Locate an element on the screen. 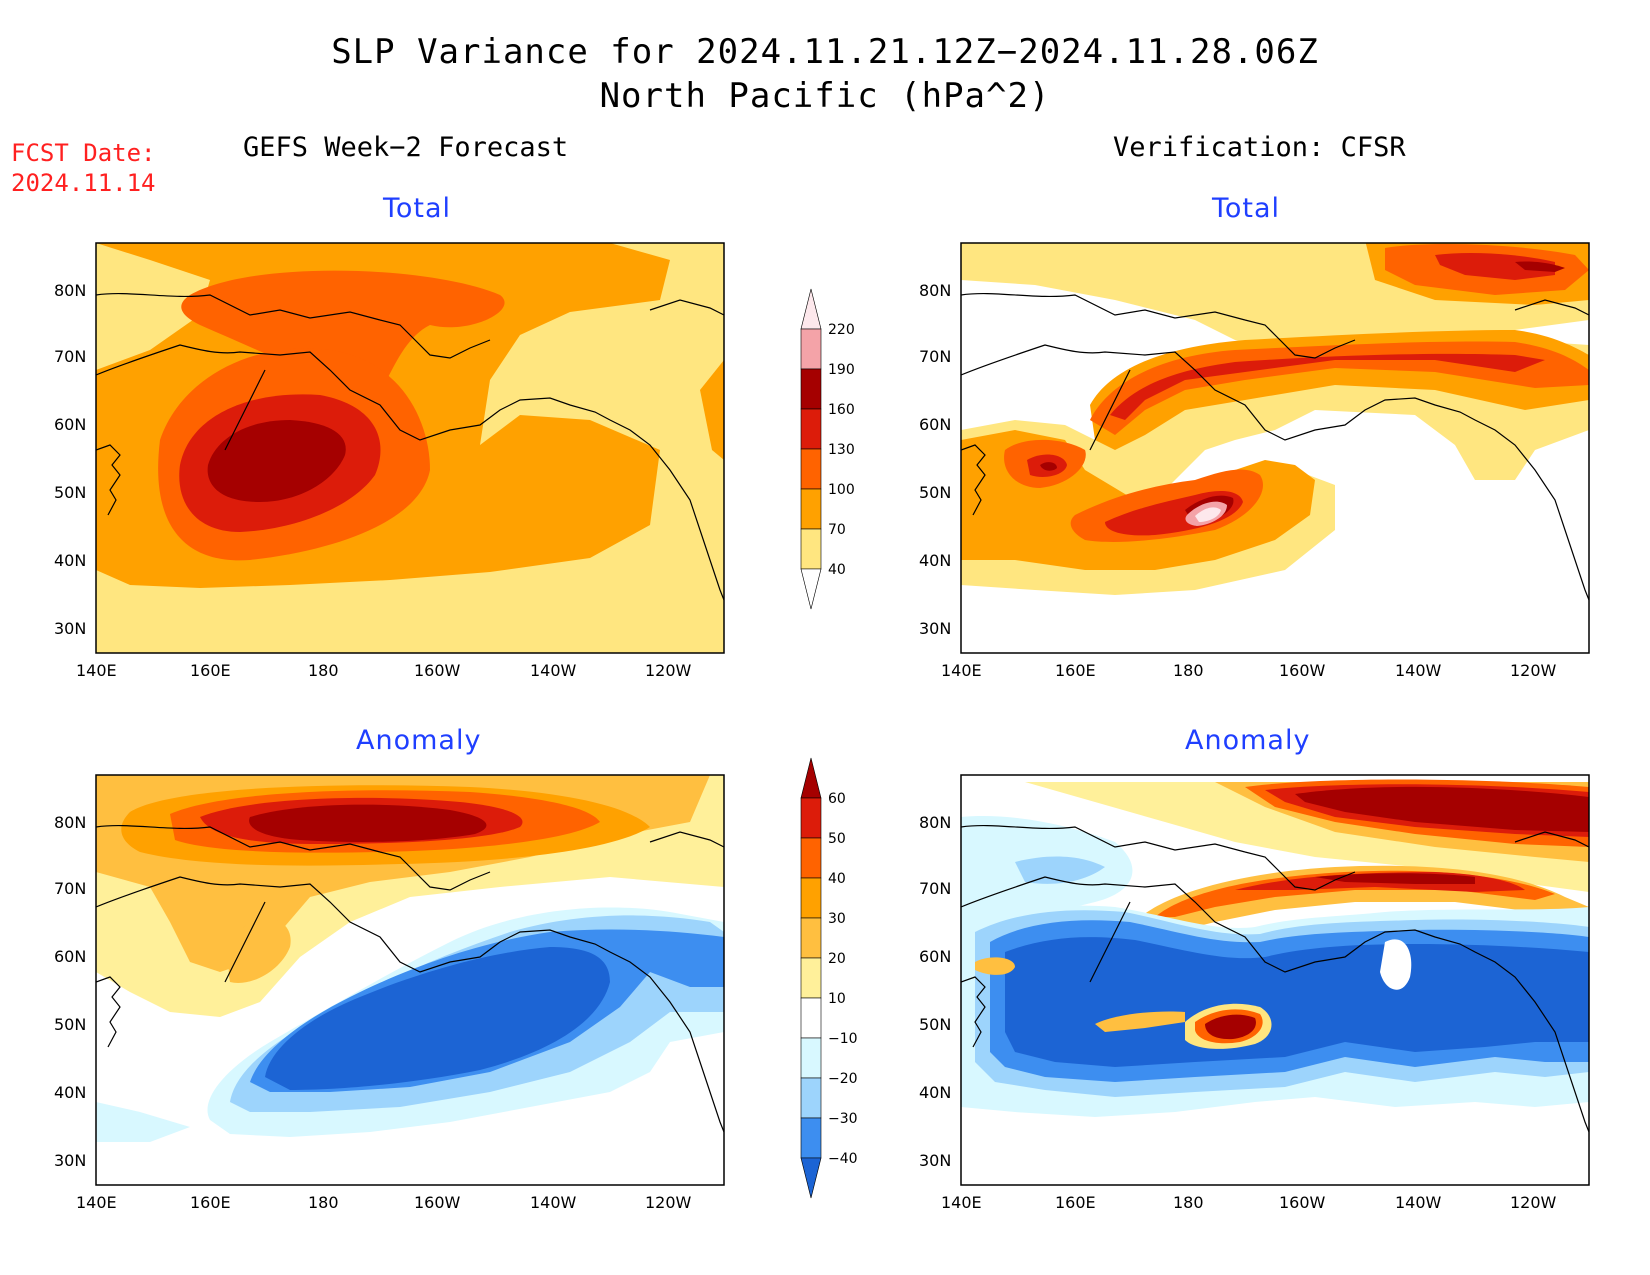 The image size is (1650, 1275). colorbar-tick-label: −10 is located at coordinates (843, 1039).